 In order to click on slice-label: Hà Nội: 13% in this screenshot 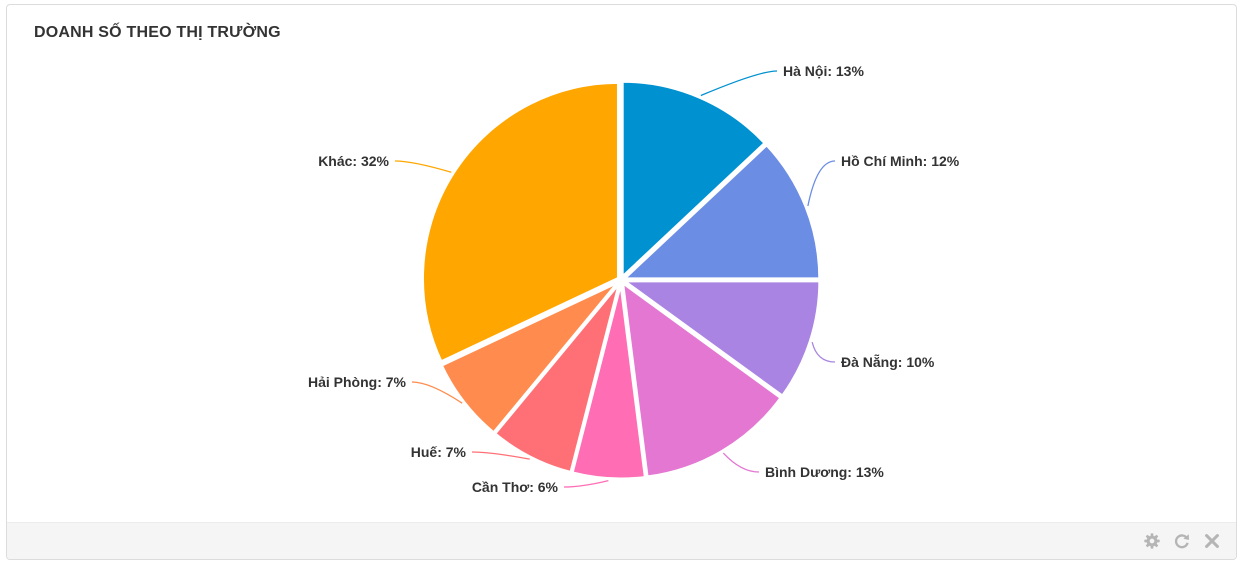, I will do `click(823, 71)`.